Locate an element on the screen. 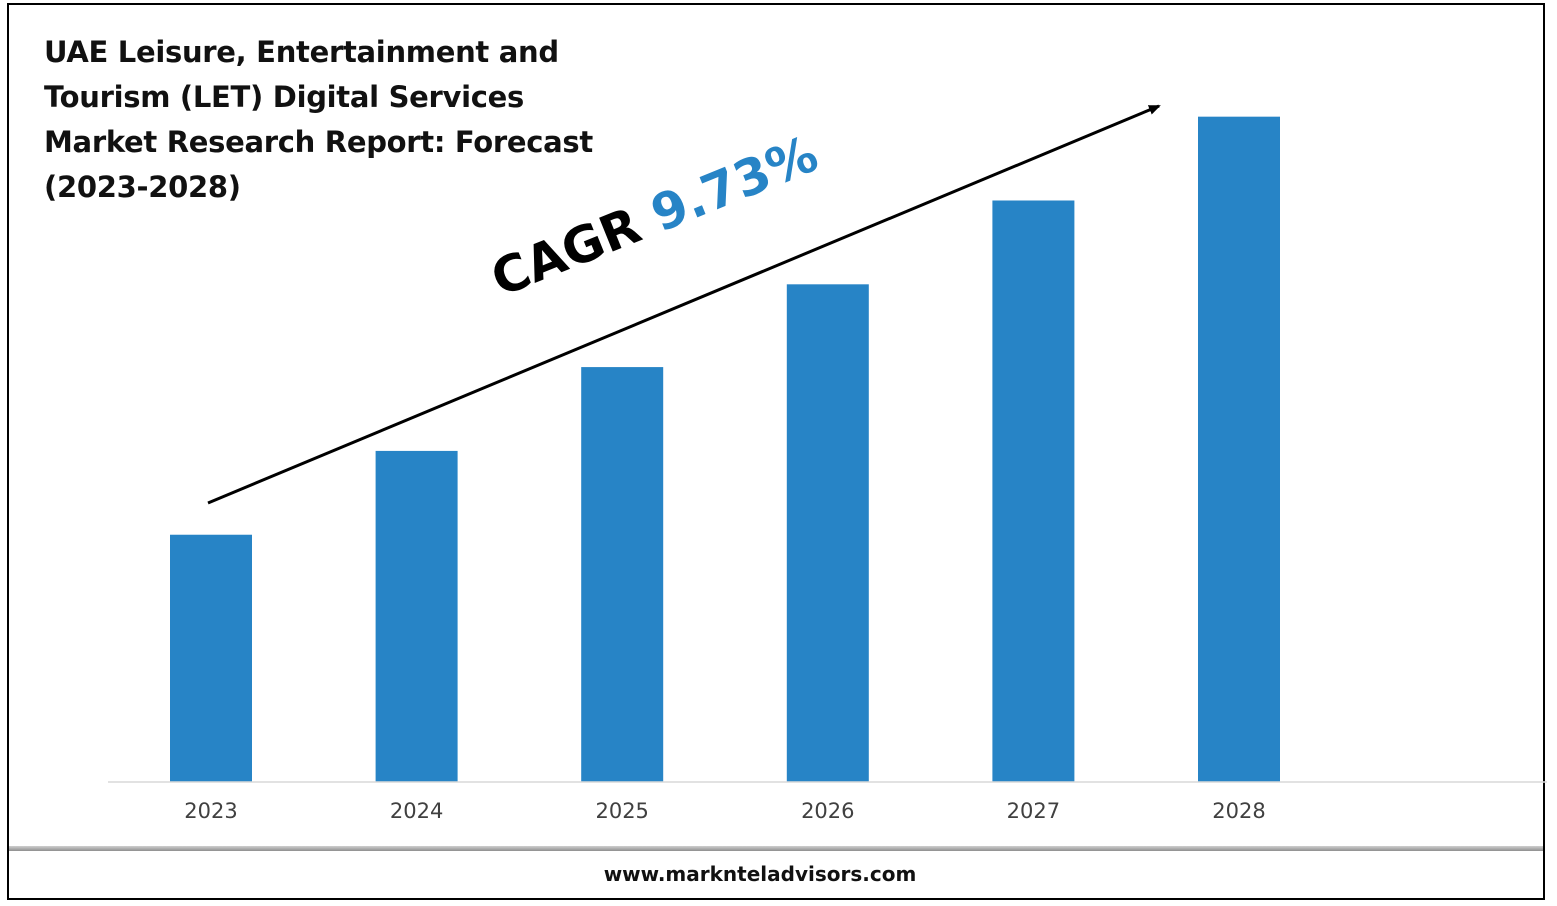 This screenshot has width=1557, height=906. bar-2024 is located at coordinates (416, 616).